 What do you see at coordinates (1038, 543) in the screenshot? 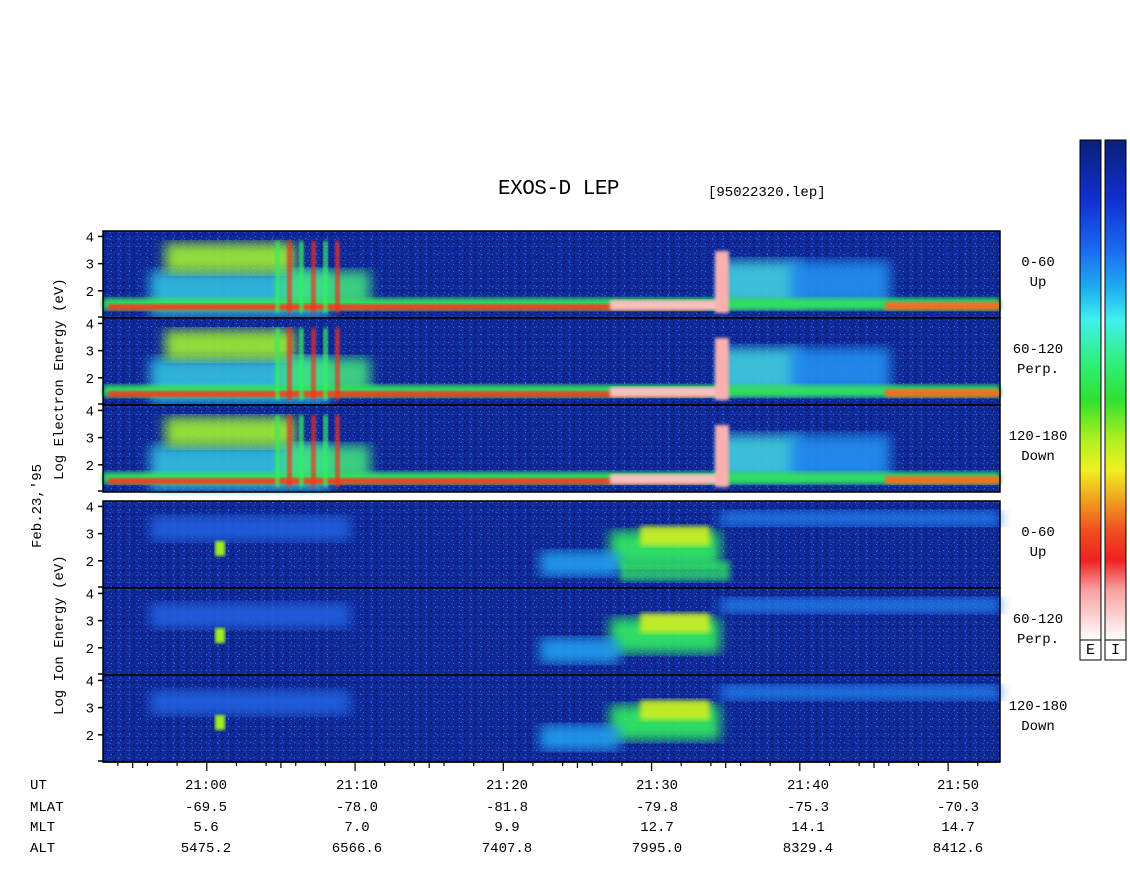
I see `pitch-label-3: 0-60 Up` at bounding box center [1038, 543].